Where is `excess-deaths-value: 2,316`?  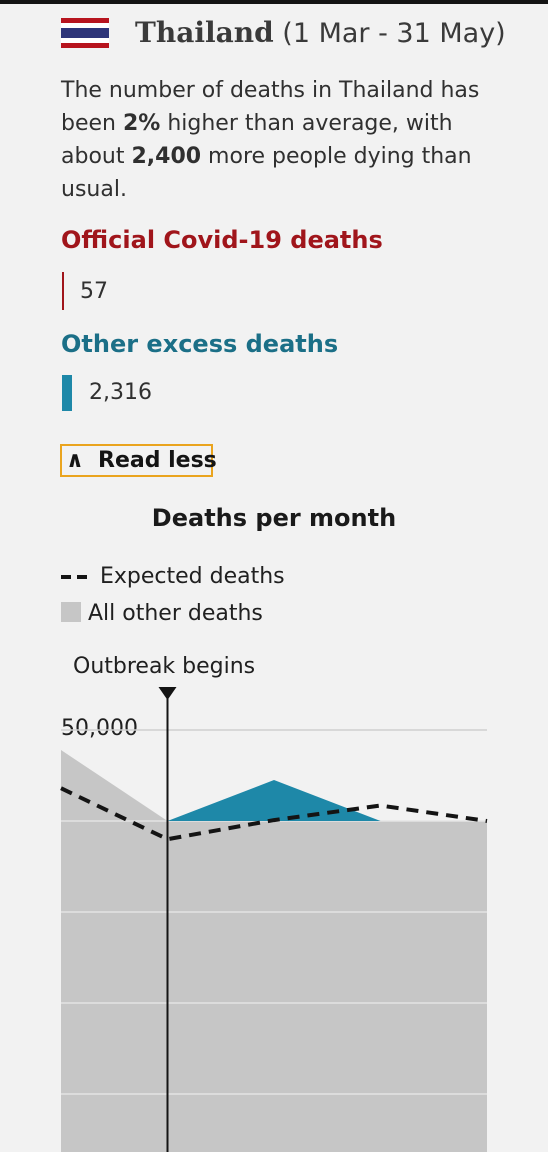
excess-deaths-value: 2,316 is located at coordinates (120, 392).